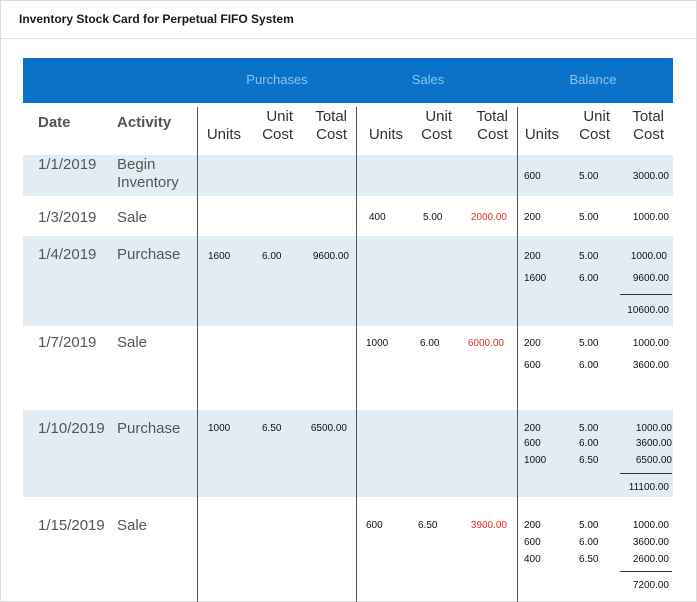 This screenshot has width=697, height=602. What do you see at coordinates (589, 542) in the screenshot?
I see `row-6-balance-cost-2: 6.00` at bounding box center [589, 542].